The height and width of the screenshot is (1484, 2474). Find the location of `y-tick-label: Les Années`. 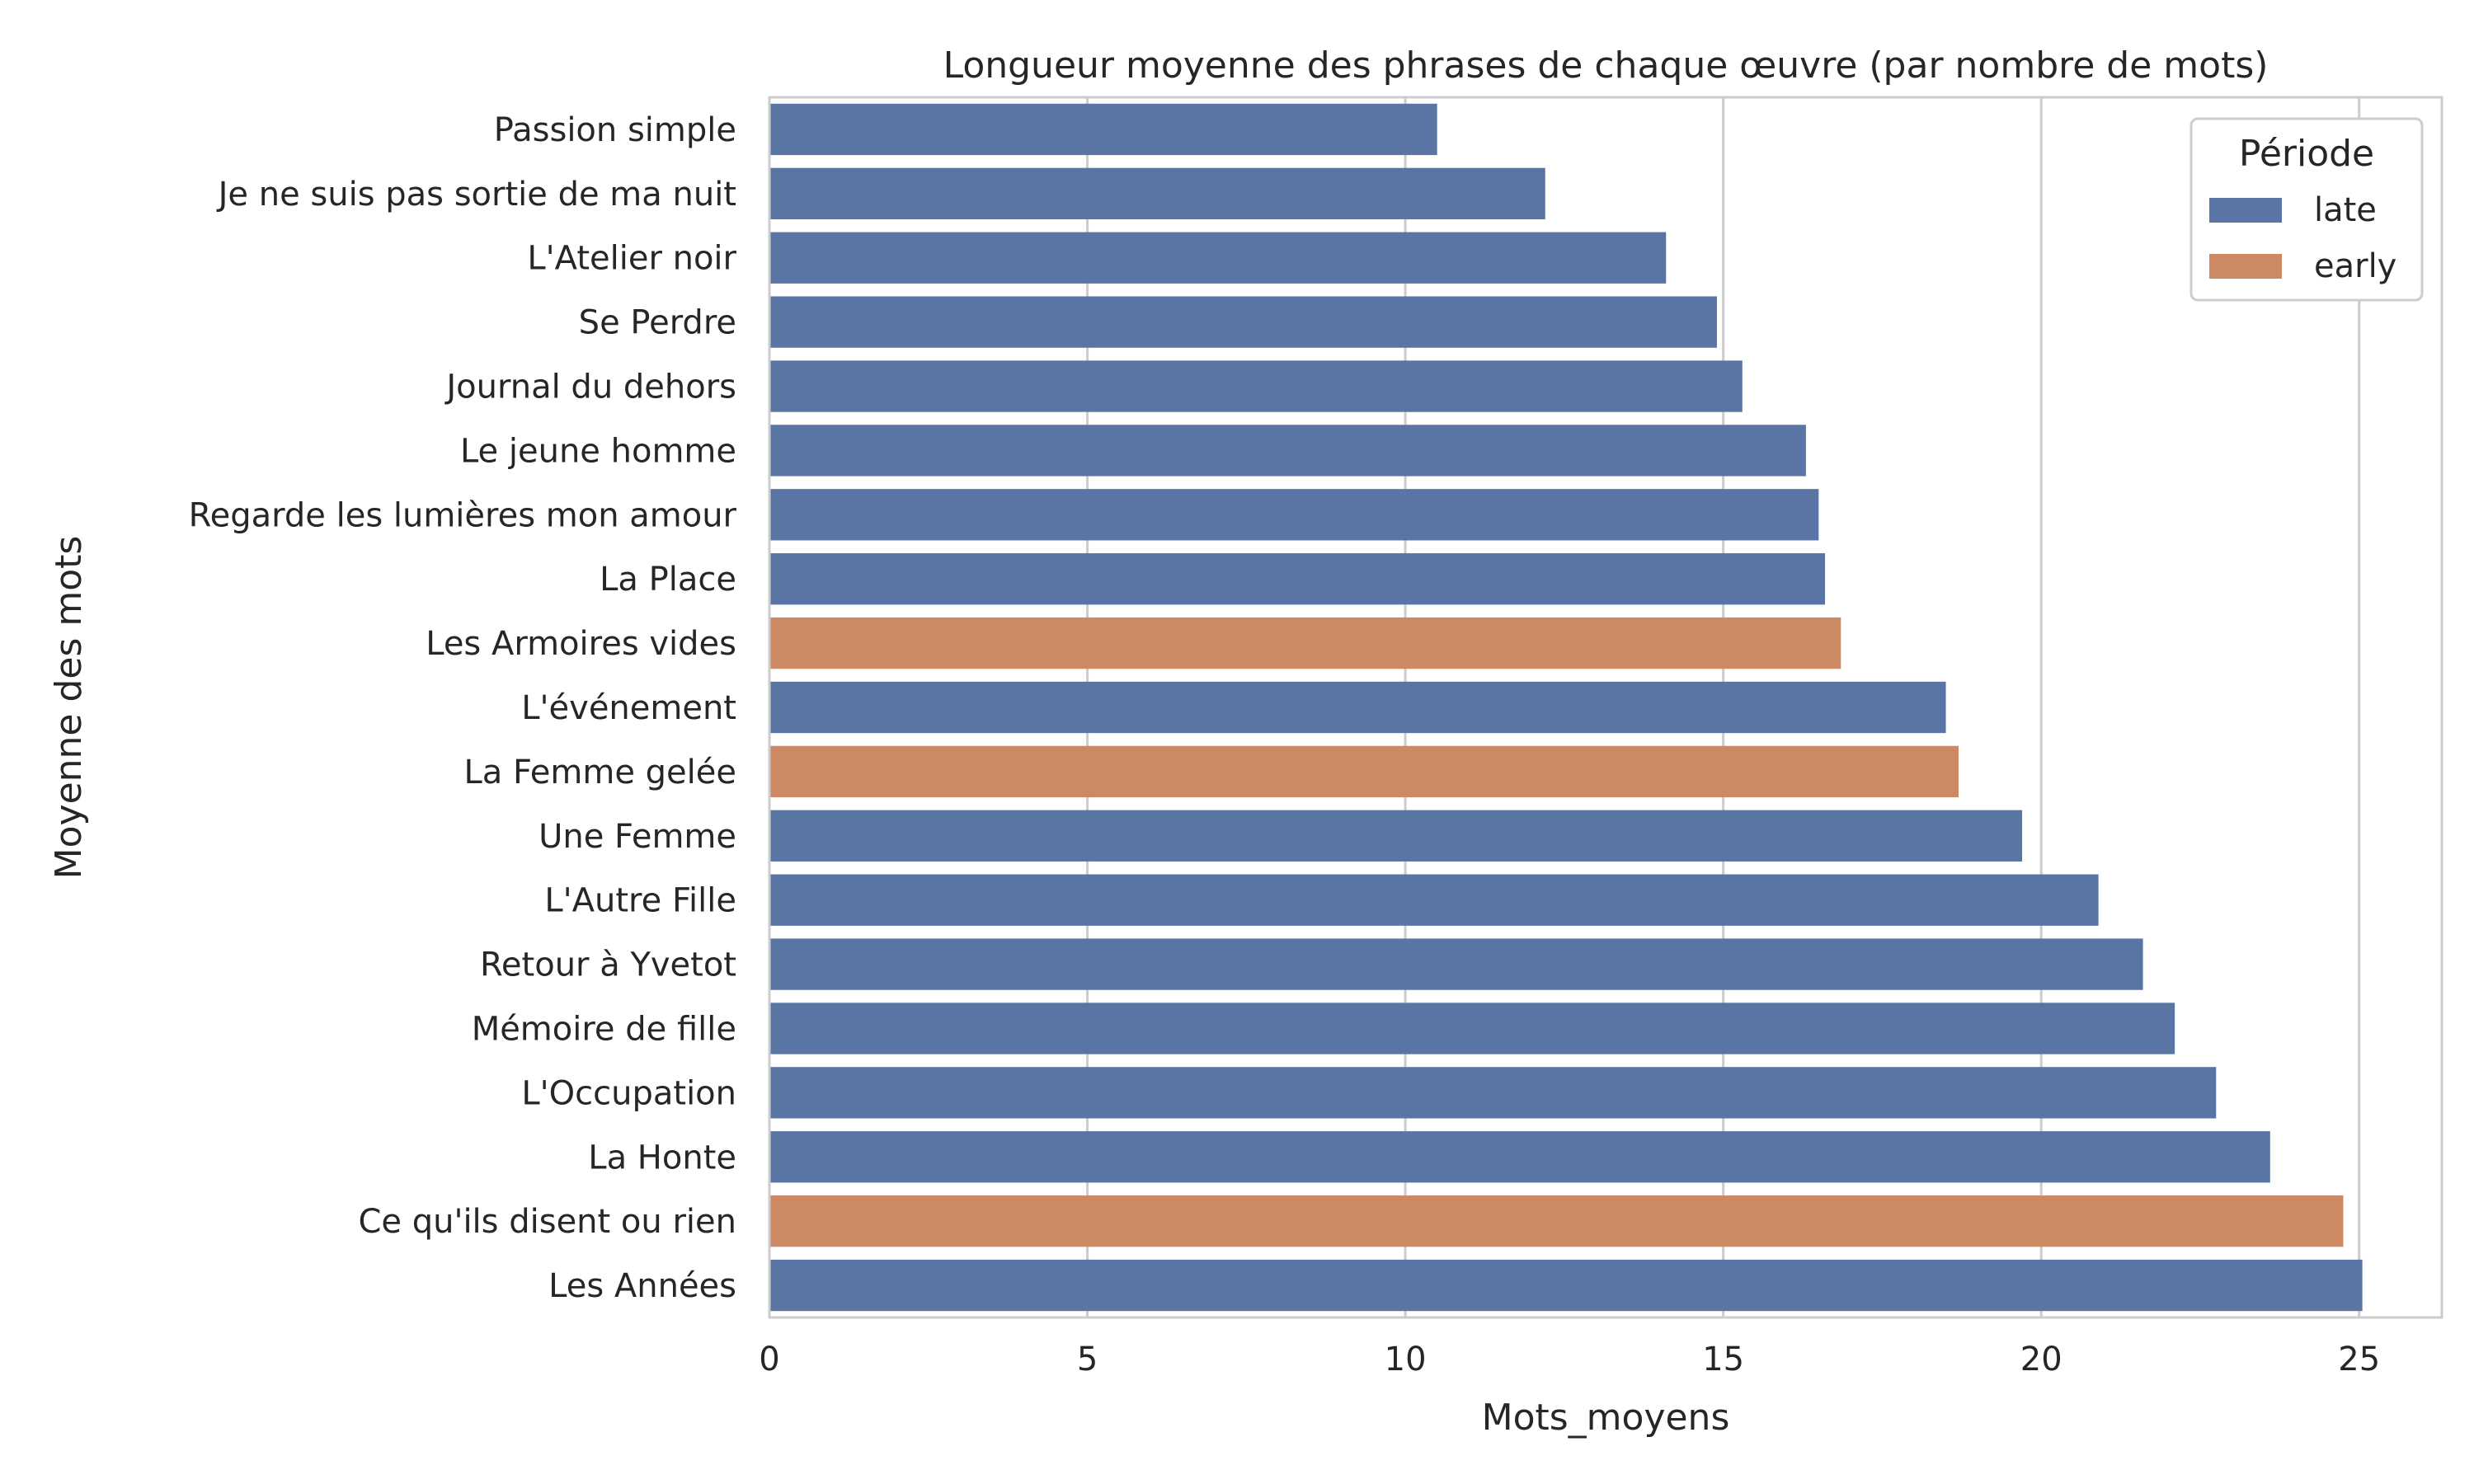

y-tick-label: Les Années is located at coordinates (642, 1286).